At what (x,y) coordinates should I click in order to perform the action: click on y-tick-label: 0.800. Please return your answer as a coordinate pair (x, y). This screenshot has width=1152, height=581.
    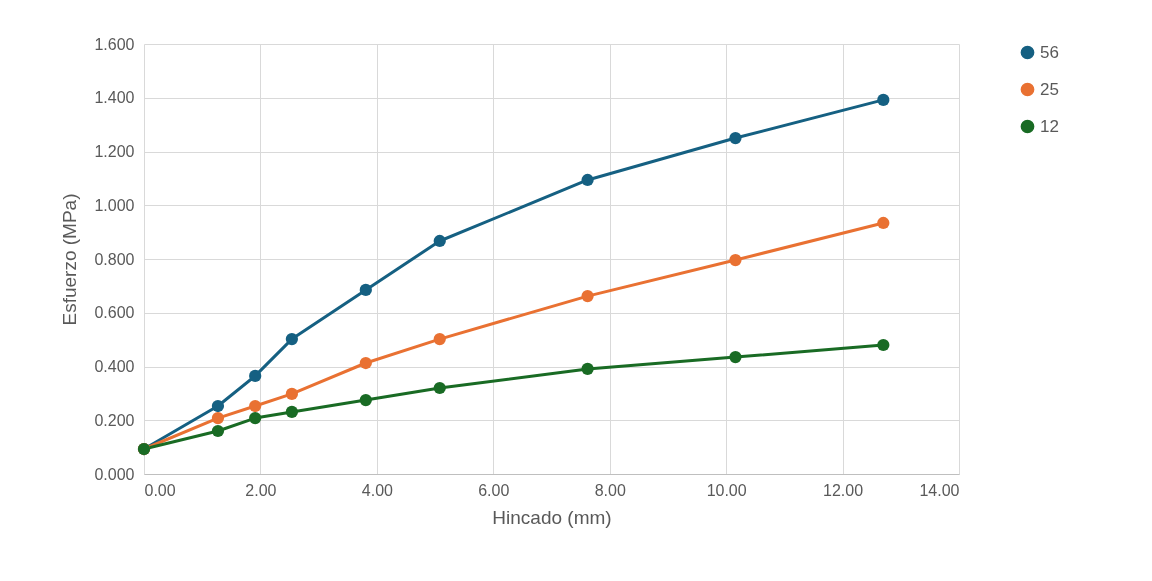
    Looking at the image, I should click on (114, 259).